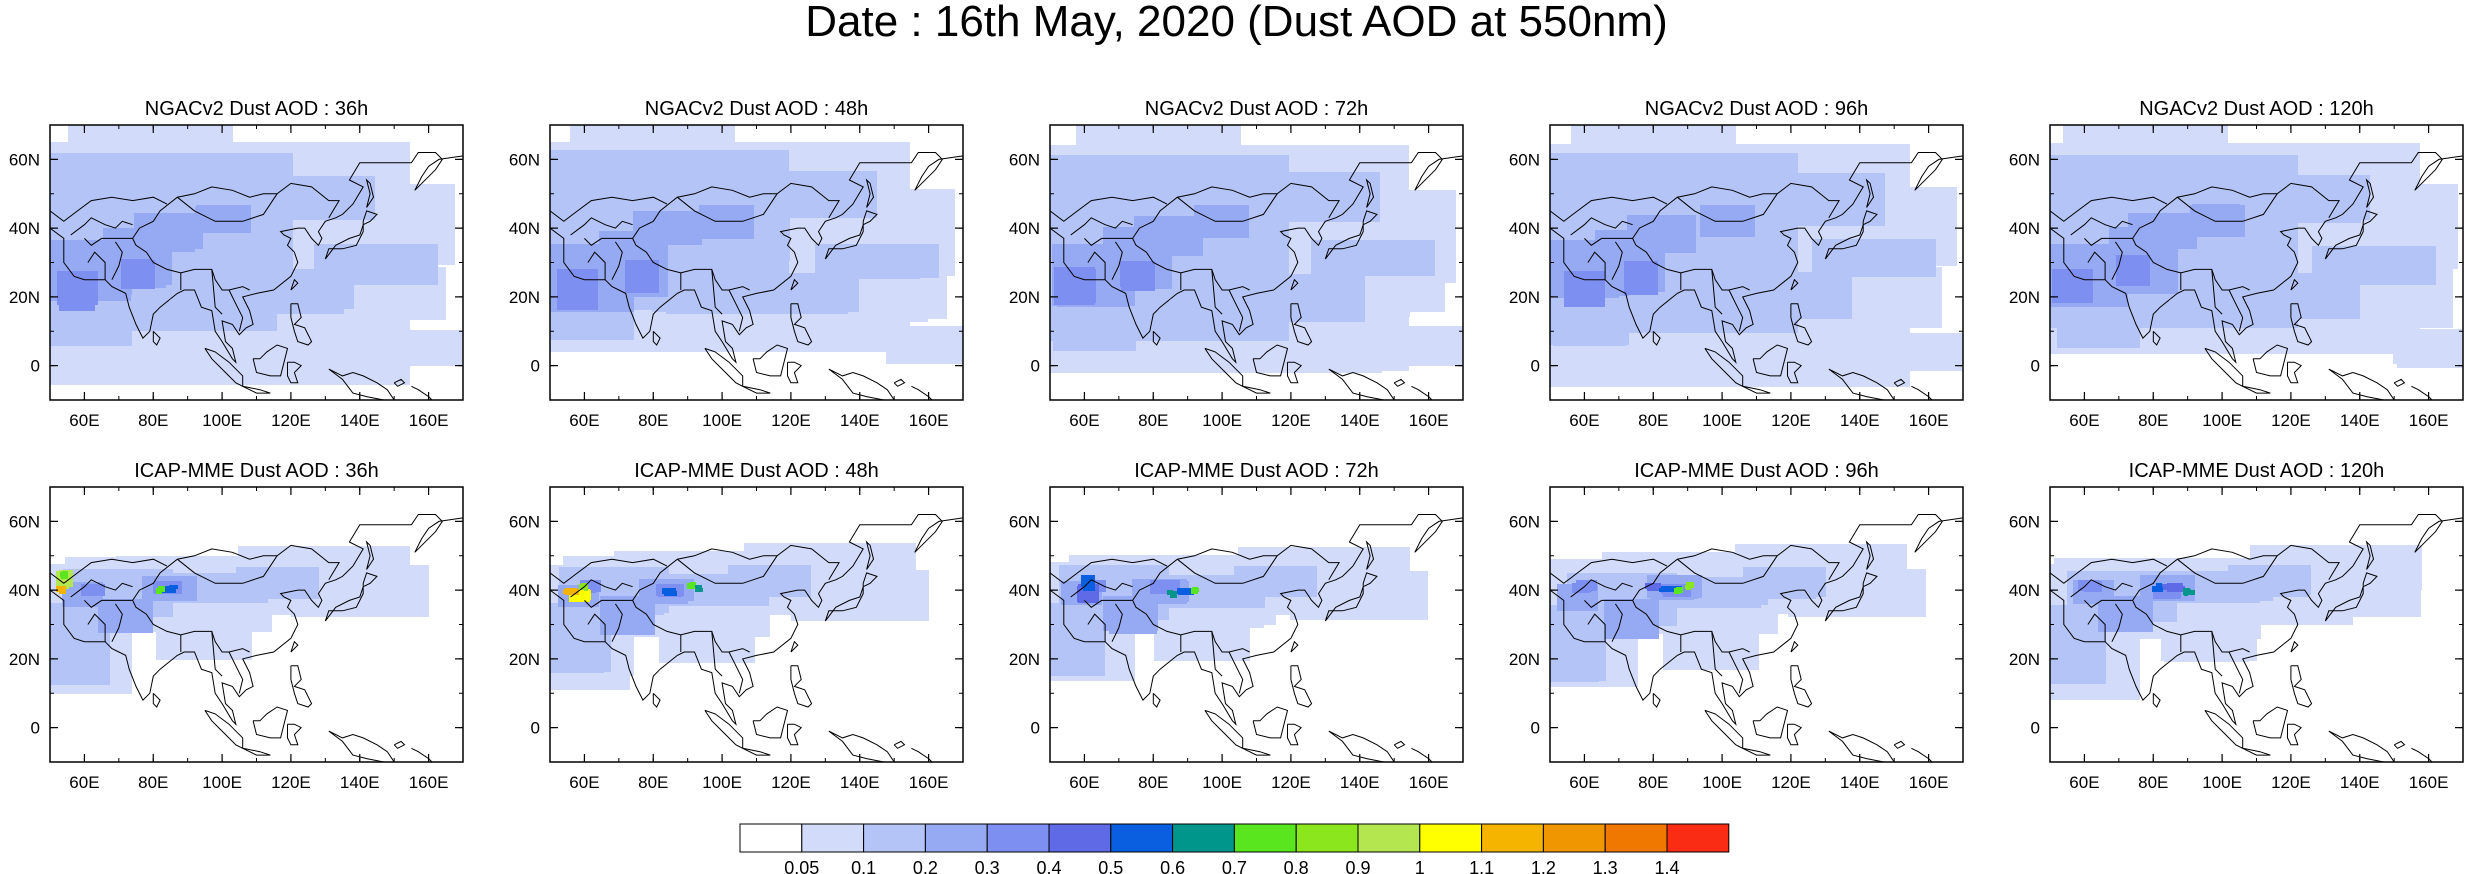 Image resolution: width=2473 pixels, height=874 pixels. What do you see at coordinates (1756, 109) in the screenshot?
I see `panel-title: NGACv2 Dust AOD : 96h` at bounding box center [1756, 109].